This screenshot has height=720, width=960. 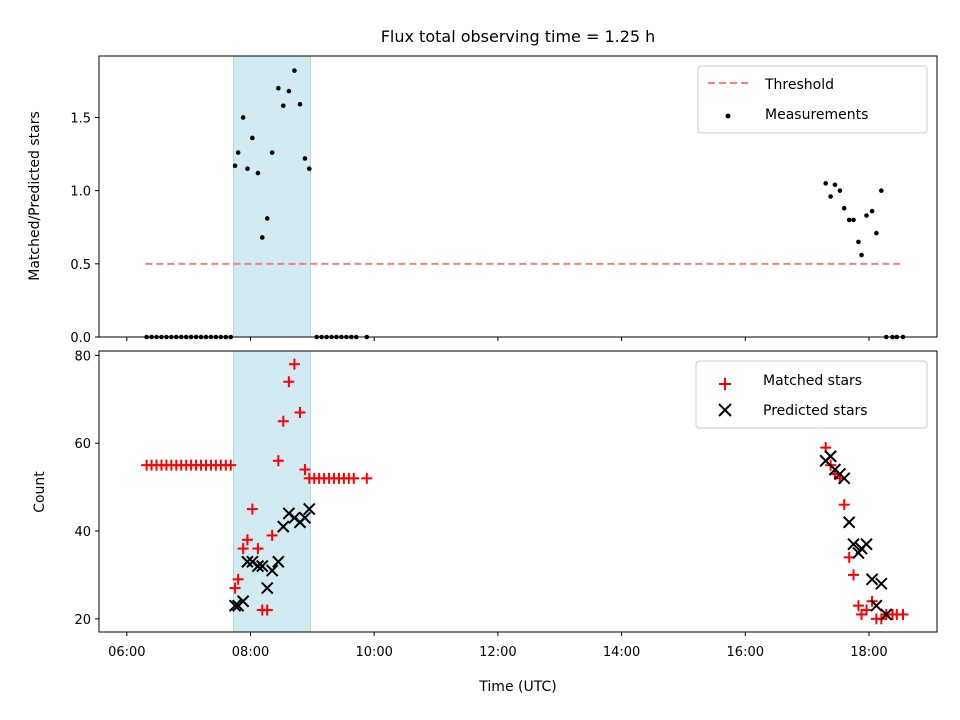 I want to click on bottom-legend: Matched stars Predicted stars, so click(x=811, y=394).